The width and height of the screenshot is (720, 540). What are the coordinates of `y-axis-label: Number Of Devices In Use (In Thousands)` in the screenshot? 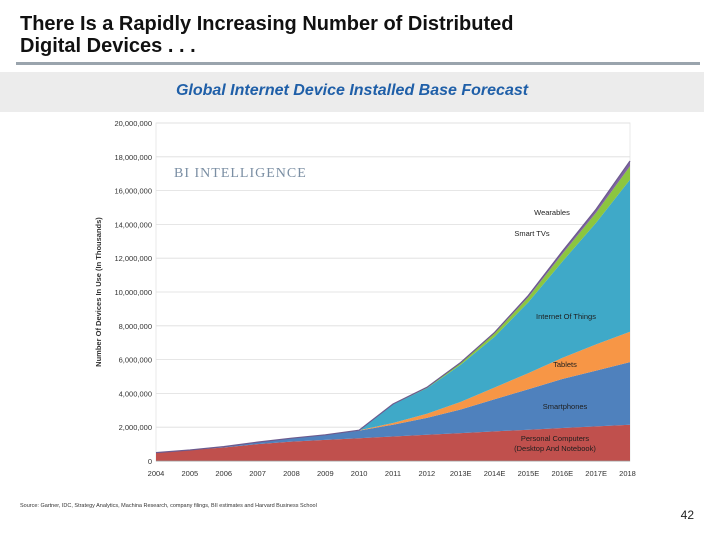 It's located at (98, 292).